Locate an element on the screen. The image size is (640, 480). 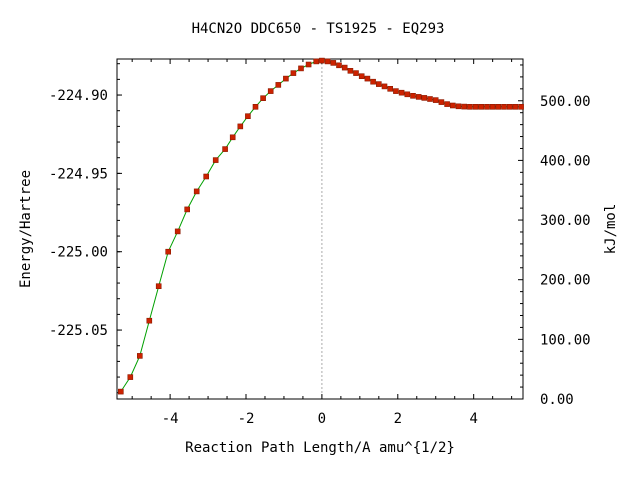
y2-tick-label: 500.00 is located at coordinates (565, 102).